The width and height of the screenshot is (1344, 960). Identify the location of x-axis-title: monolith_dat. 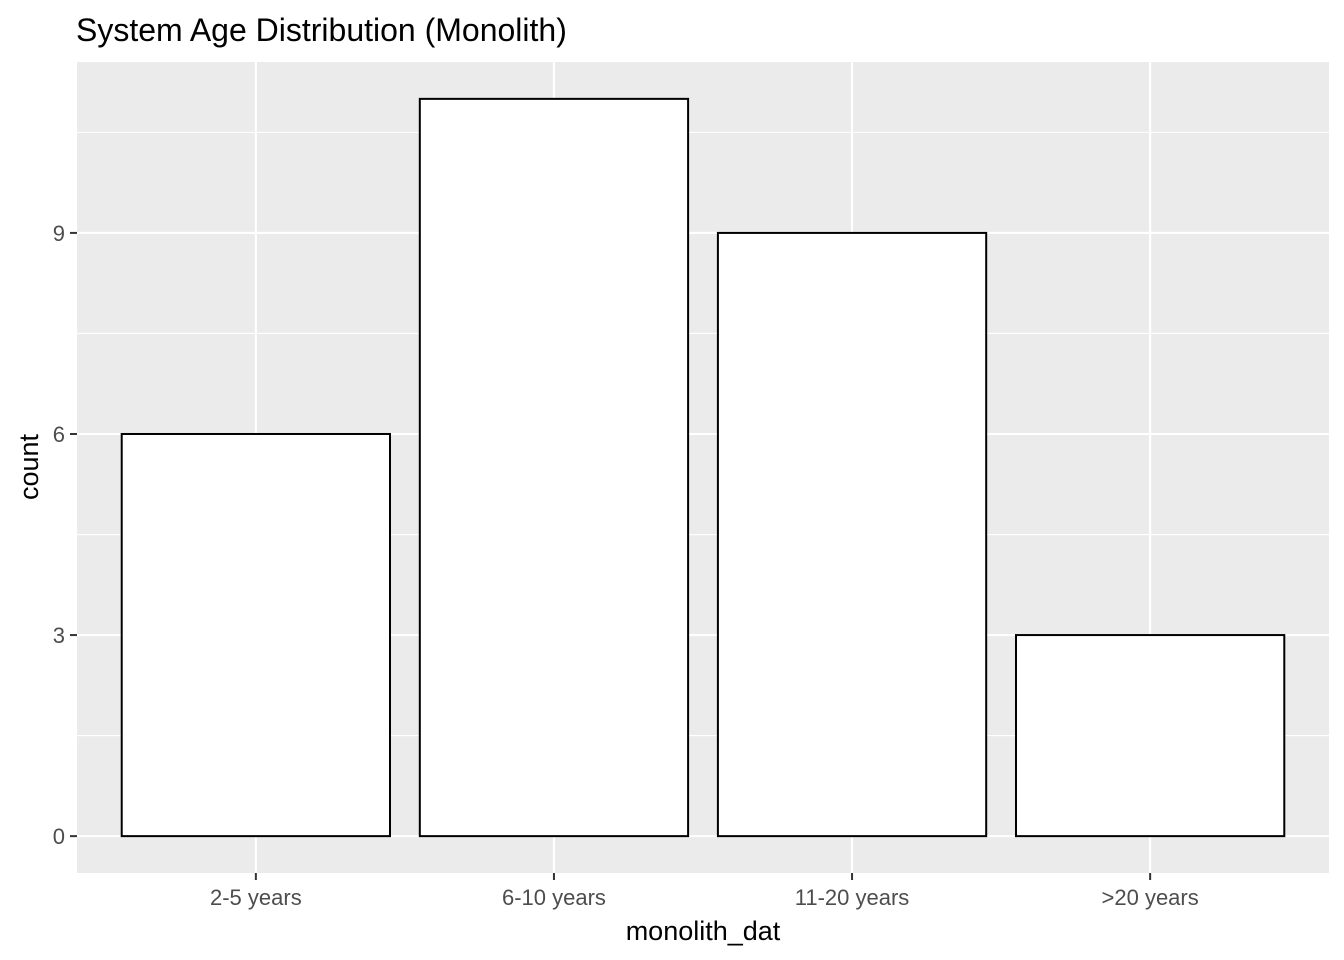
(703, 931).